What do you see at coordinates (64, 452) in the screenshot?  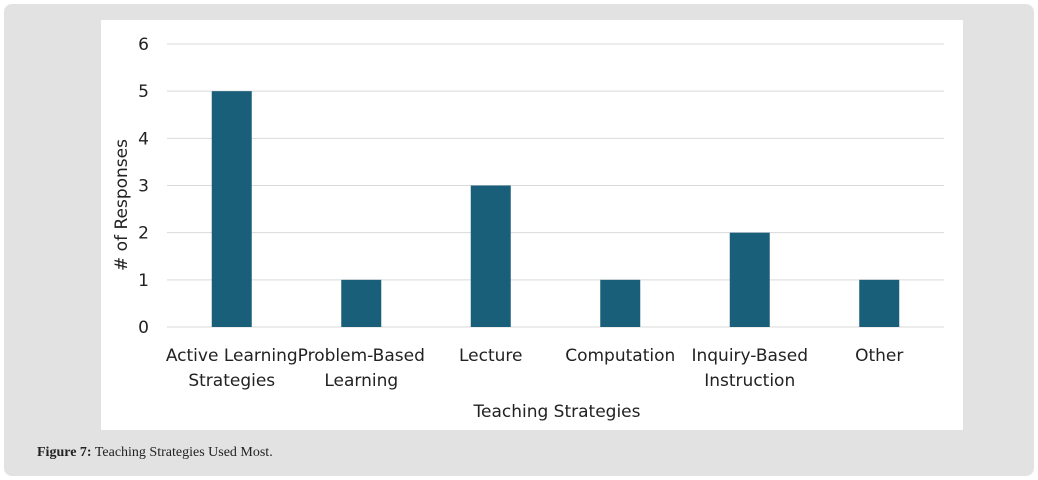 I see `caption-label: Figure 7:` at bounding box center [64, 452].